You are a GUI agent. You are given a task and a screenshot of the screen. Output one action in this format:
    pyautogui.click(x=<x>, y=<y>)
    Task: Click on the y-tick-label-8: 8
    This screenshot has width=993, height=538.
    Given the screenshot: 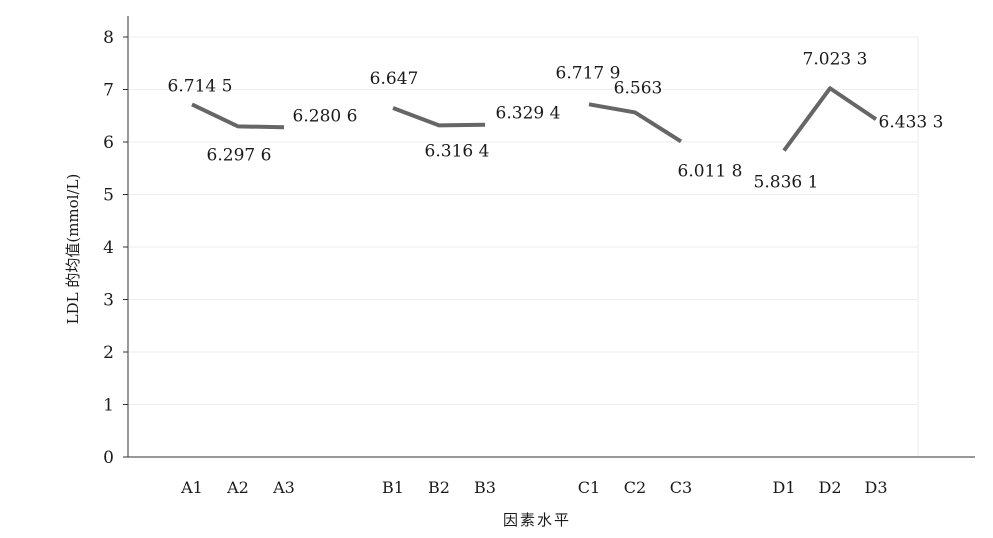 What is the action you would take?
    pyautogui.click(x=108, y=38)
    